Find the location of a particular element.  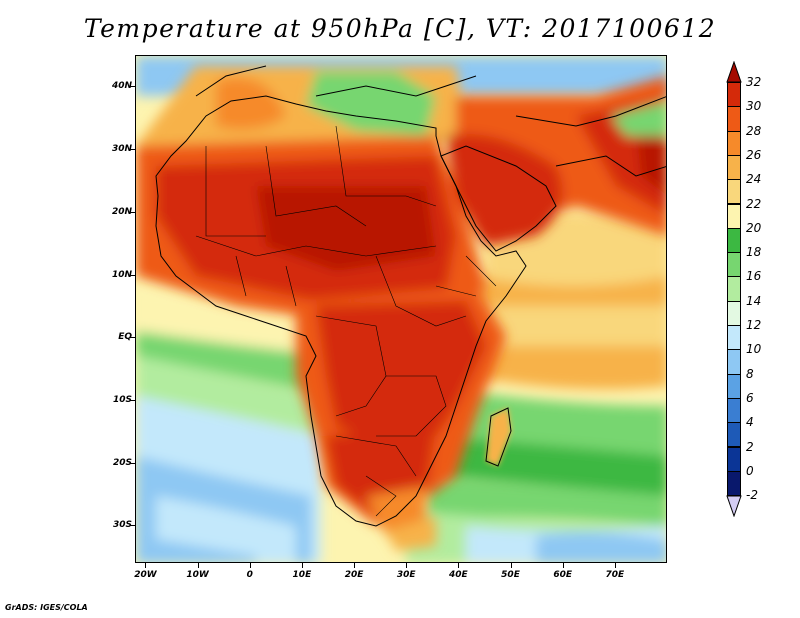

colorbar-level-label: 4 is located at coordinates (750, 422).